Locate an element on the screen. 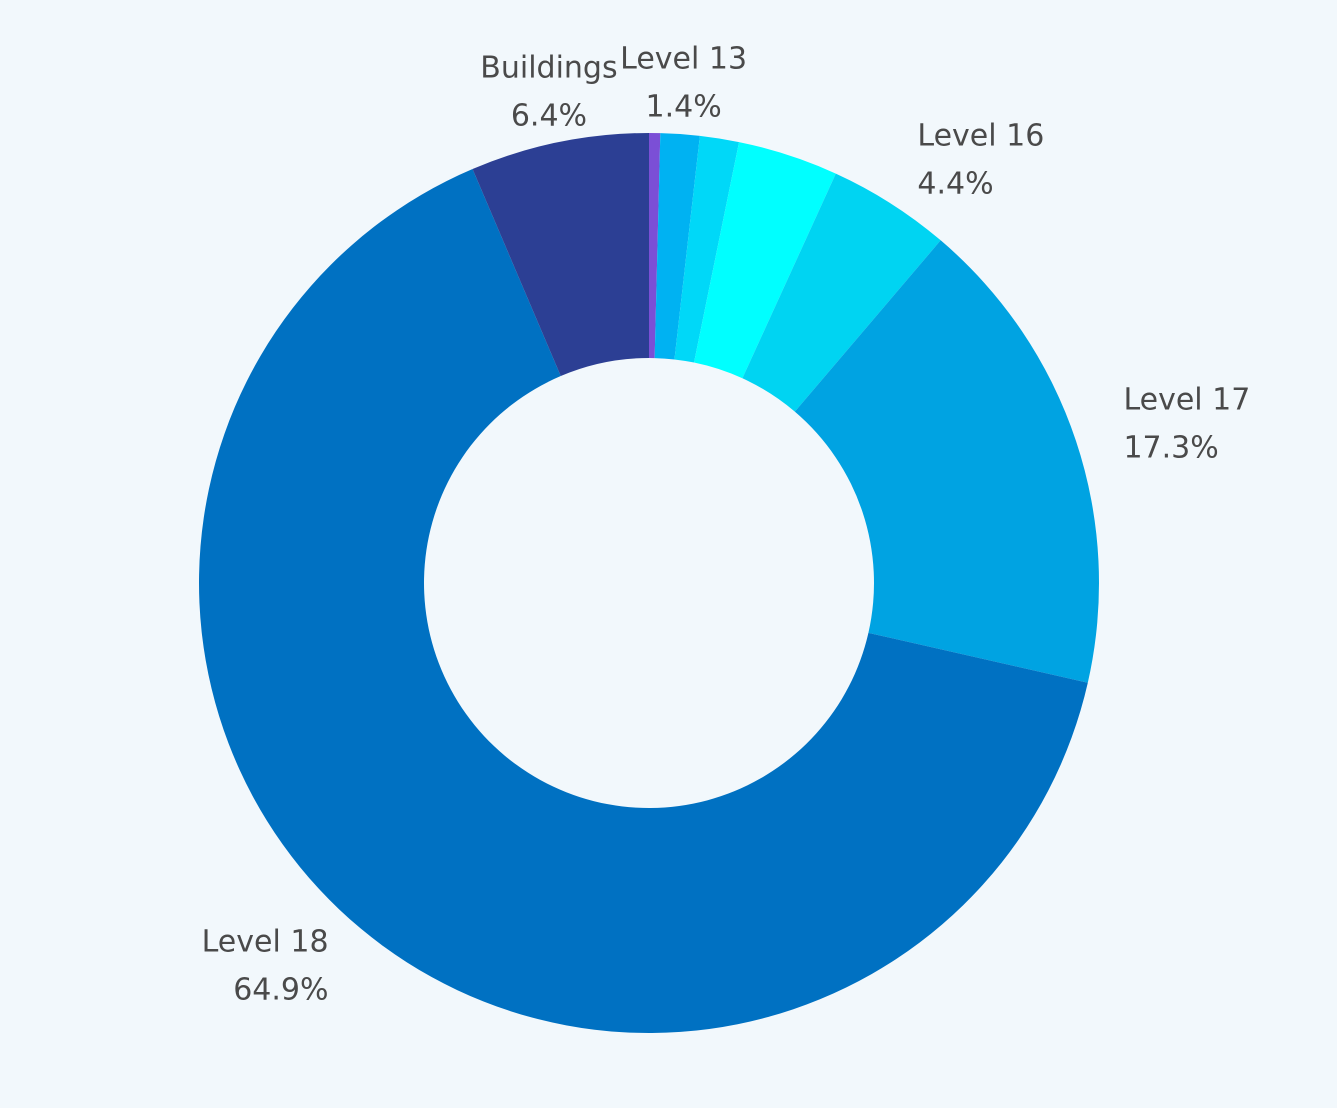 This screenshot has width=1337, height=1108. segment-label: Level 17 is located at coordinates (1186, 400).